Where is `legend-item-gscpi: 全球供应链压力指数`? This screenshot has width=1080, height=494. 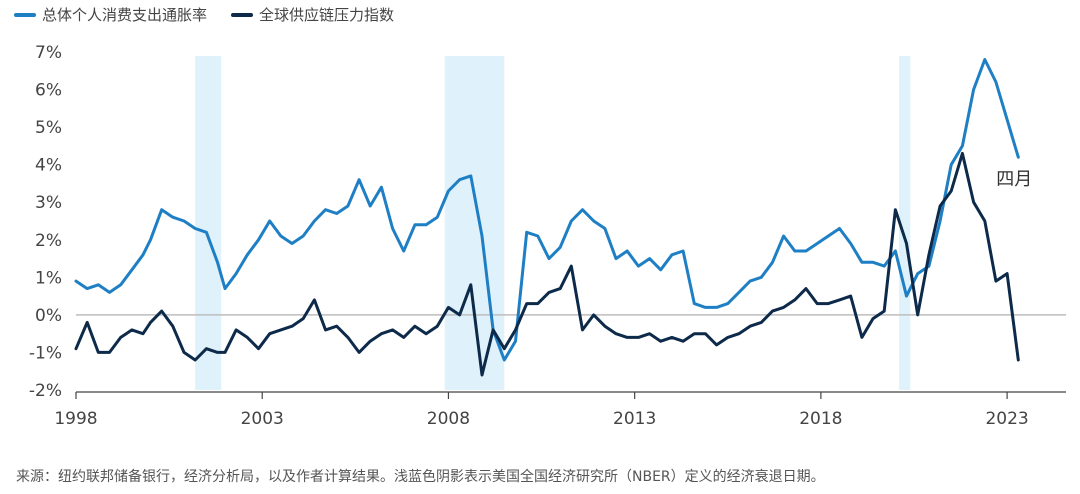
legend-item-gscpi: 全球供应链压力指数 is located at coordinates (312, 14).